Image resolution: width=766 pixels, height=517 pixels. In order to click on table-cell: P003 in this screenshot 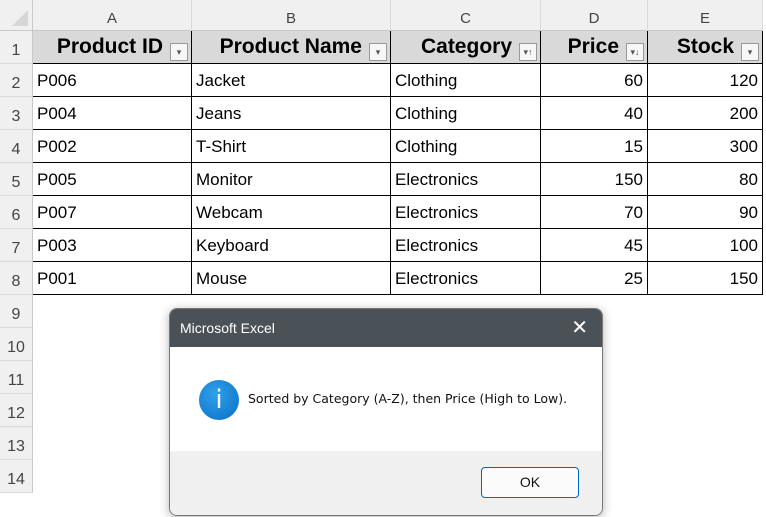, I will do `click(112, 245)`.